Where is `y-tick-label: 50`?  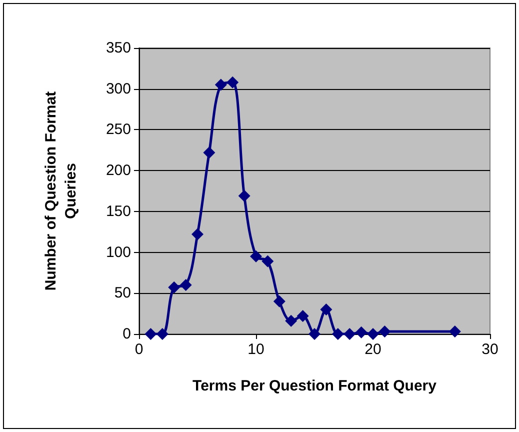
y-tick-label: 50 is located at coordinates (122, 293).